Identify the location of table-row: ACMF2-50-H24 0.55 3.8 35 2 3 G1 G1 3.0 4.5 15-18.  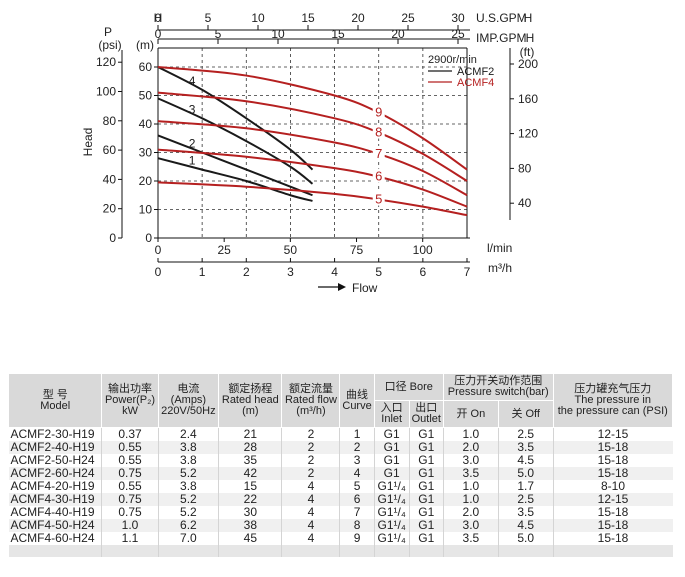
(340, 460).